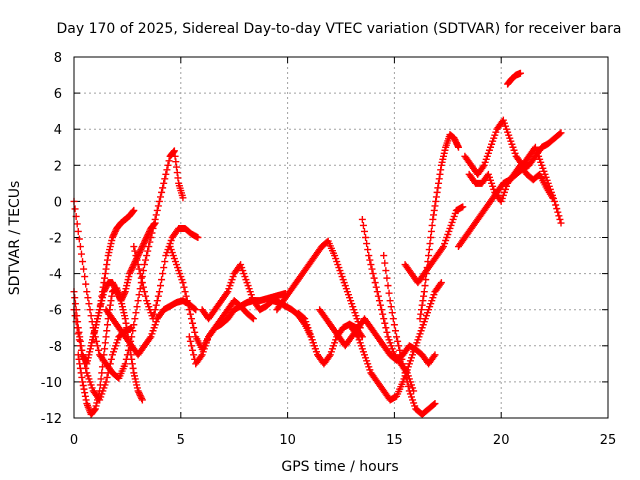  What do you see at coordinates (51, 383) in the screenshot?
I see `y-tick-label: -10` at bounding box center [51, 383].